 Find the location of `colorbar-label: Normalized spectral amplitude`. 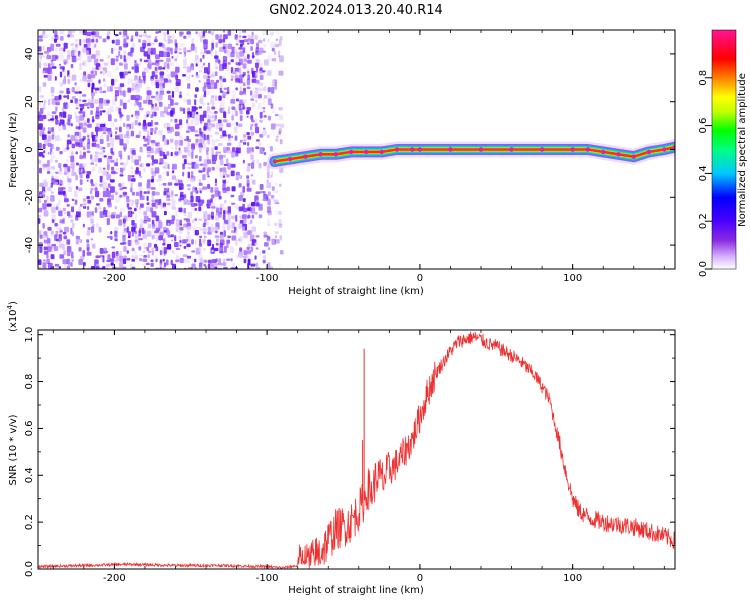

colorbar-label: Normalized spectral amplitude is located at coordinates (742, 150).